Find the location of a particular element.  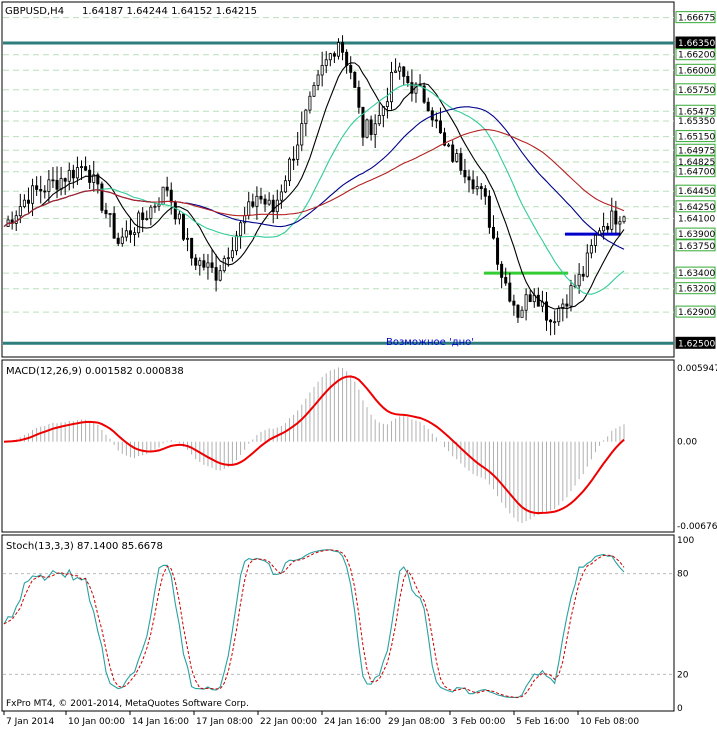

price-tick-label: 1.63200 is located at coordinates (696, 290).